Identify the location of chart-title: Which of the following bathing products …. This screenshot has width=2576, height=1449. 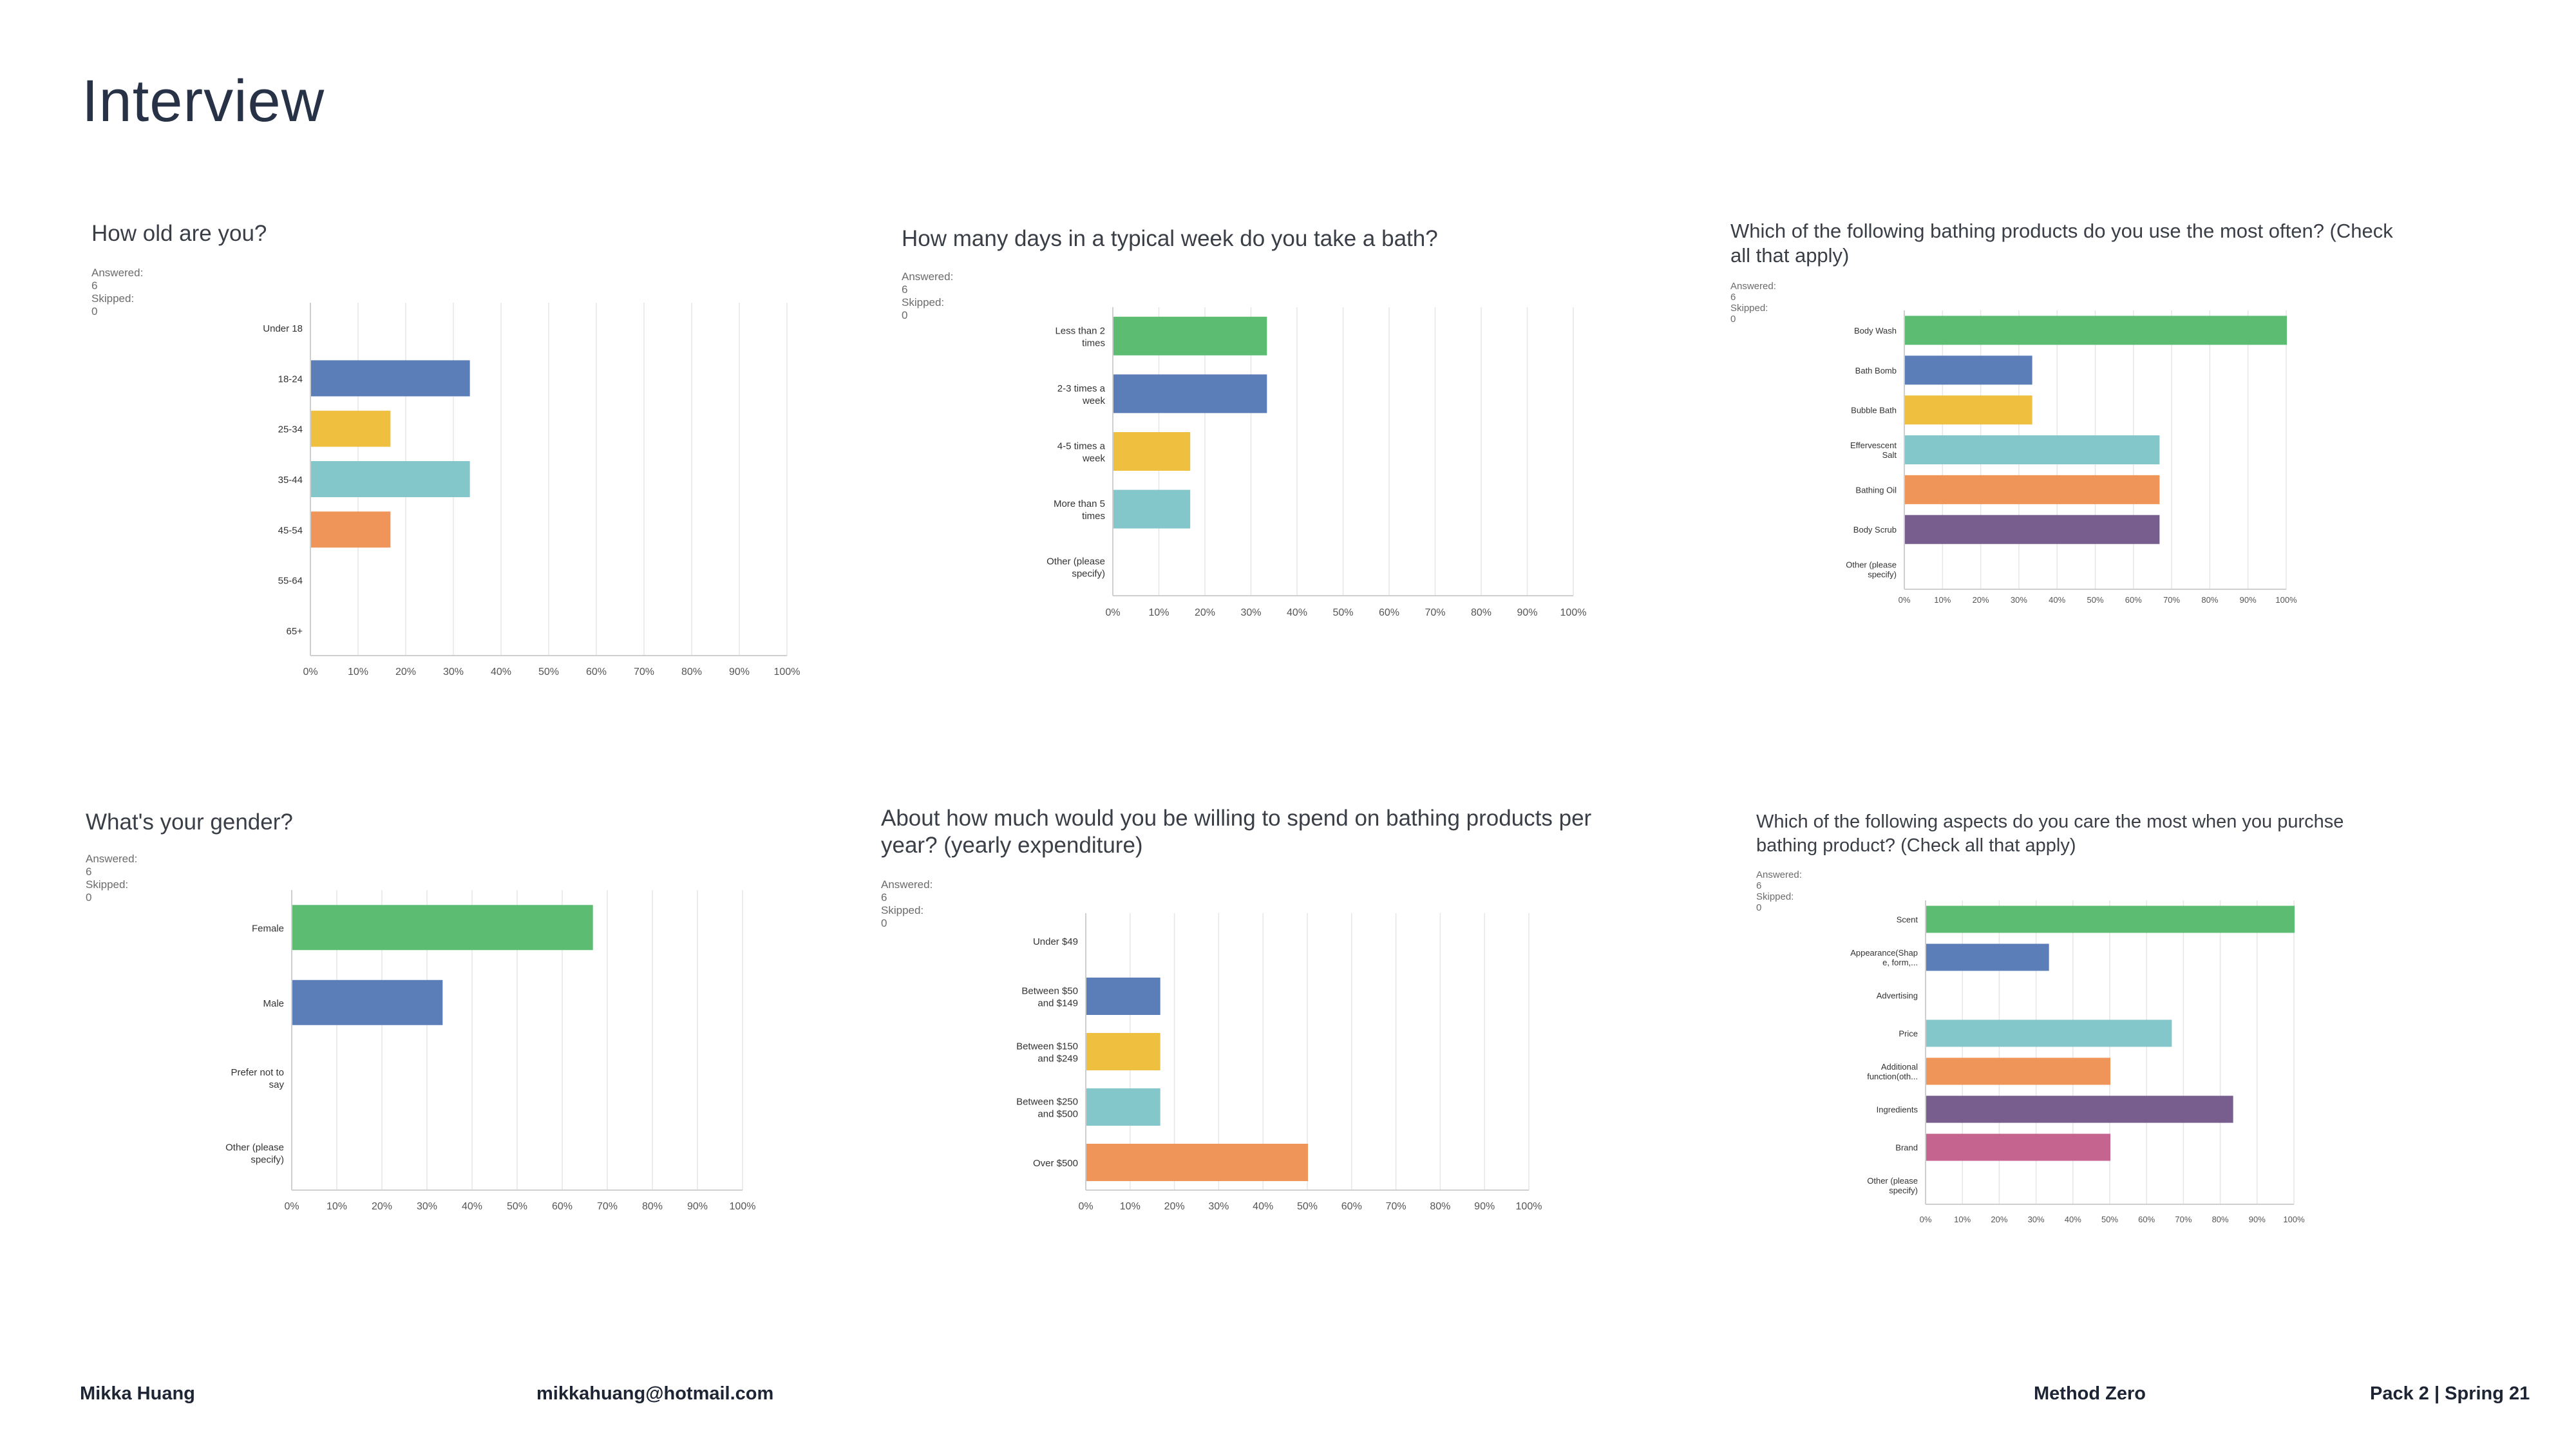
(2061, 243).